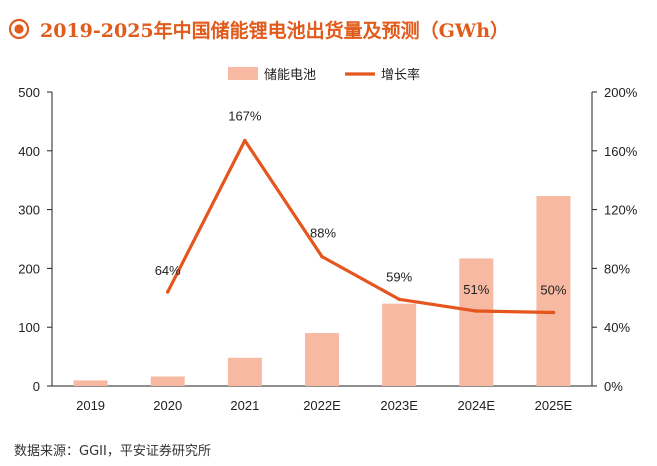 This screenshot has width=657, height=466. Describe the element at coordinates (243, 73) in the screenshot. I see `legend-swatch-bar` at that location.